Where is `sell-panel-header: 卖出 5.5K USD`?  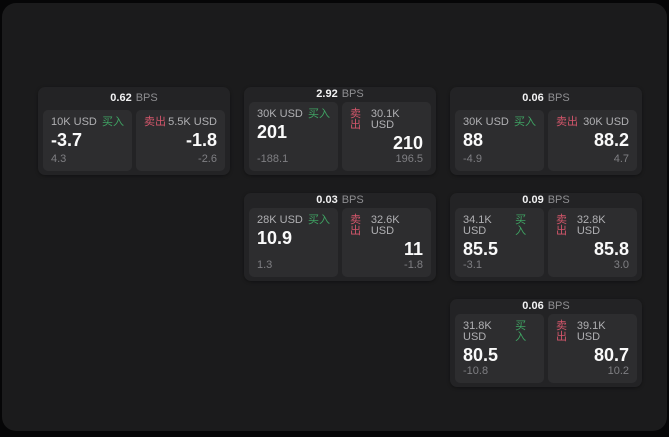
sell-panel-header: 卖出 5.5K USD is located at coordinates (180, 122).